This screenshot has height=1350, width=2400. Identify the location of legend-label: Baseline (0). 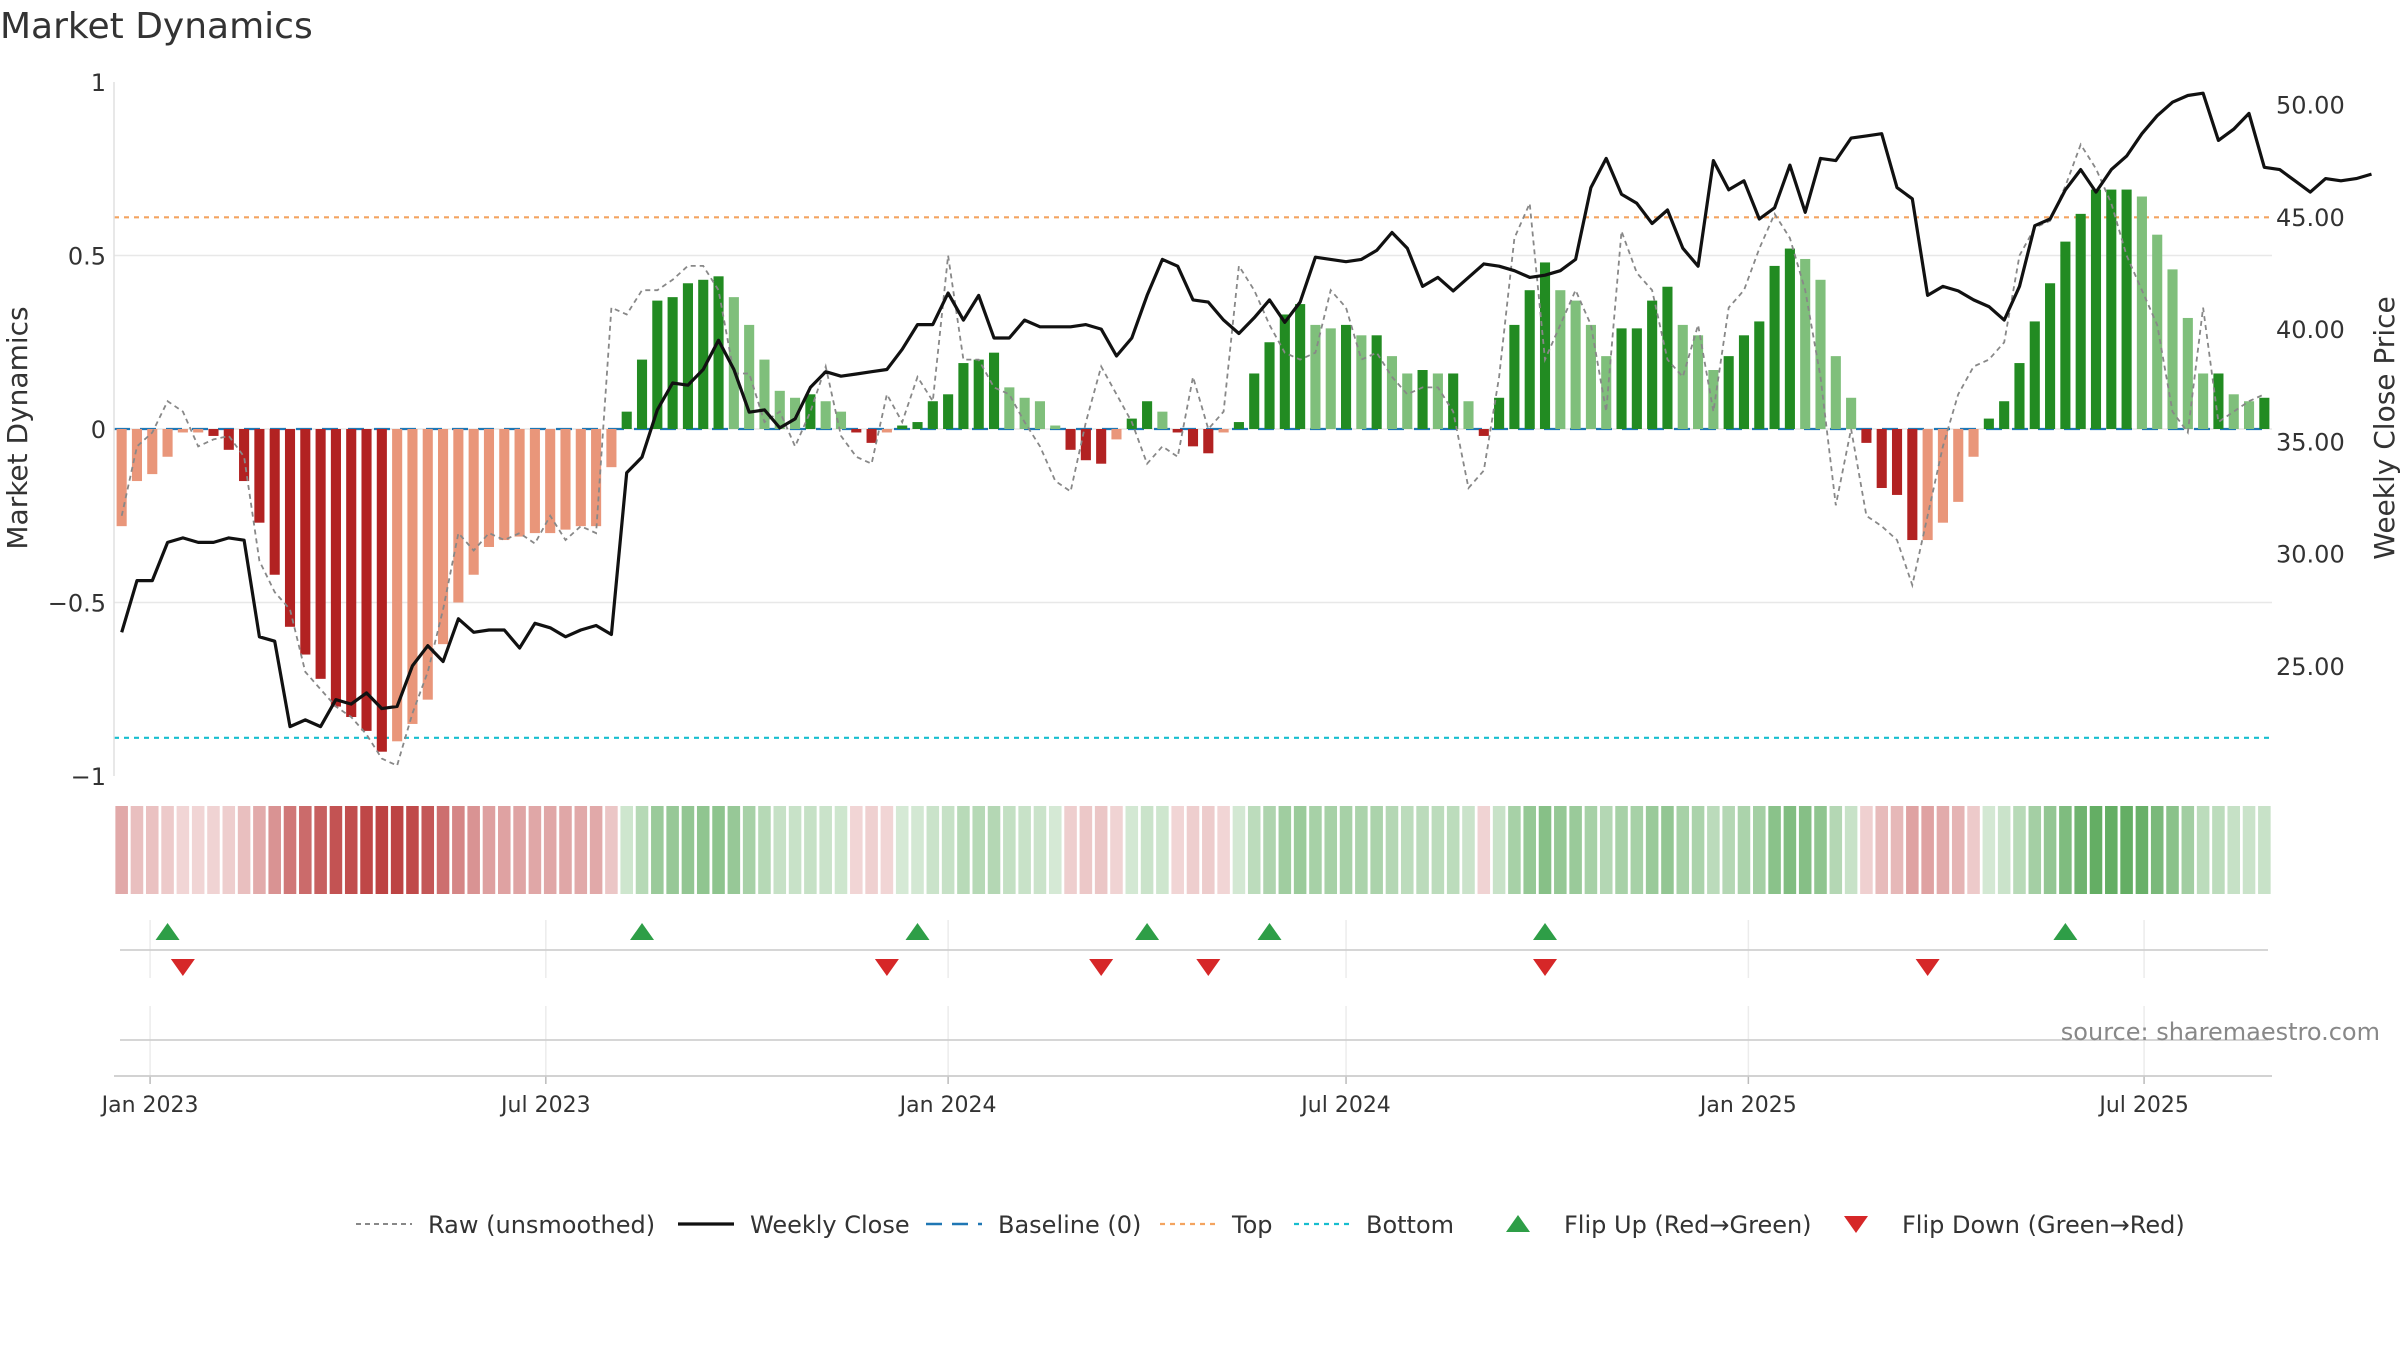
(1069, 1225).